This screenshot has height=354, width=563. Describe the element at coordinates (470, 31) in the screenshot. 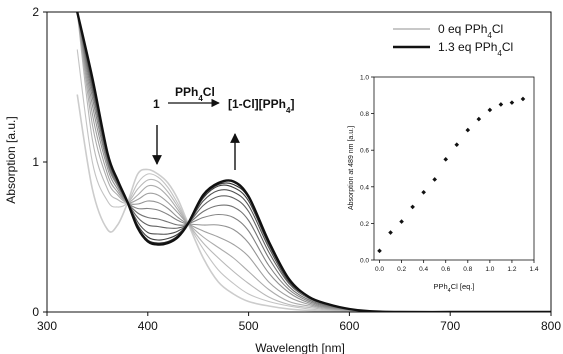

I see `legend-label-0eq: 0 eq PPh4Cl` at that location.